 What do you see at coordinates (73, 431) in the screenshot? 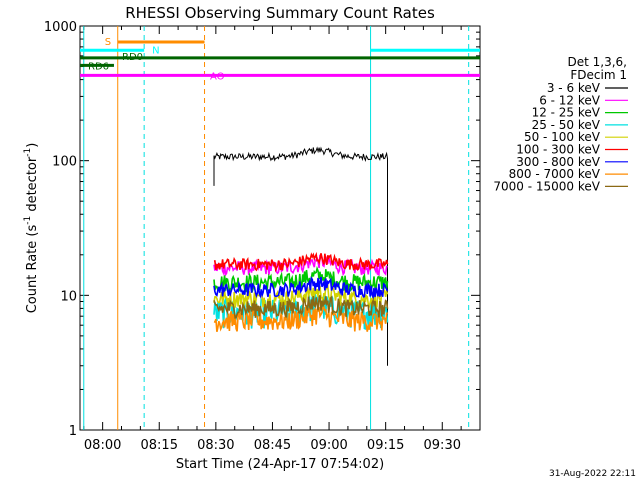
I see `y-tick-label: 1` at bounding box center [73, 431].